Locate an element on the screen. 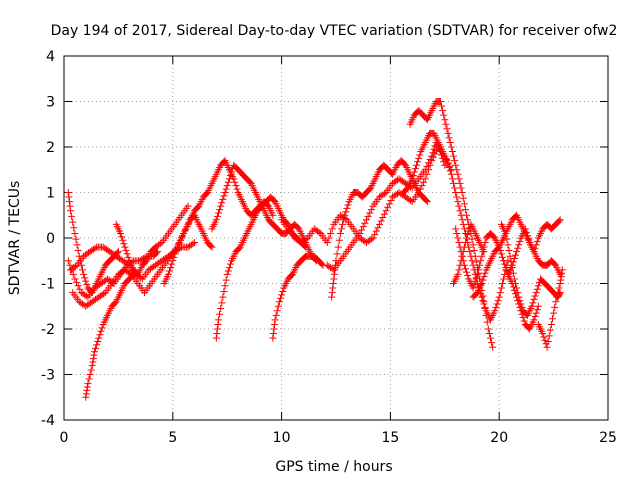  series-t12 is located at coordinates (379, 229).